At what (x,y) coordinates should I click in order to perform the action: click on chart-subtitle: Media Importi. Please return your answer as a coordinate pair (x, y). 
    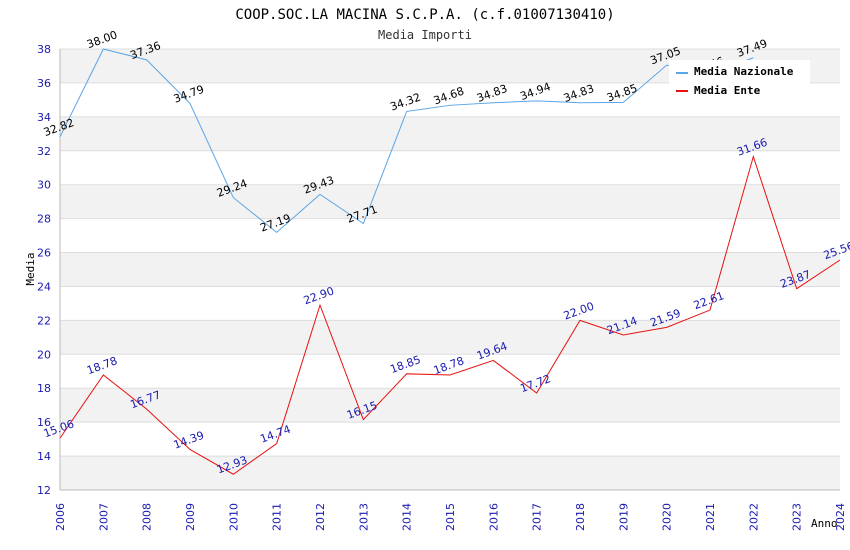
    Looking at the image, I should click on (425, 35).